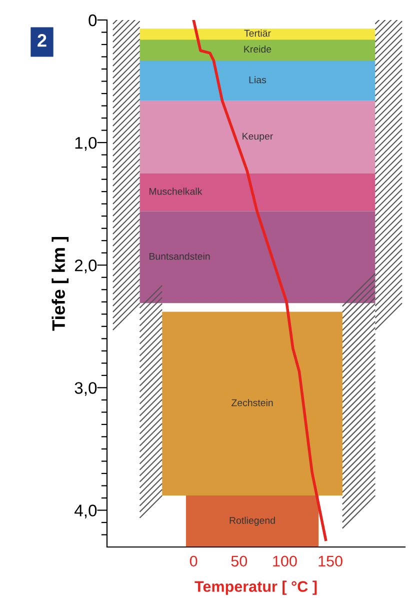  I want to click on y-tick-label: 3,0, so click(85, 389).